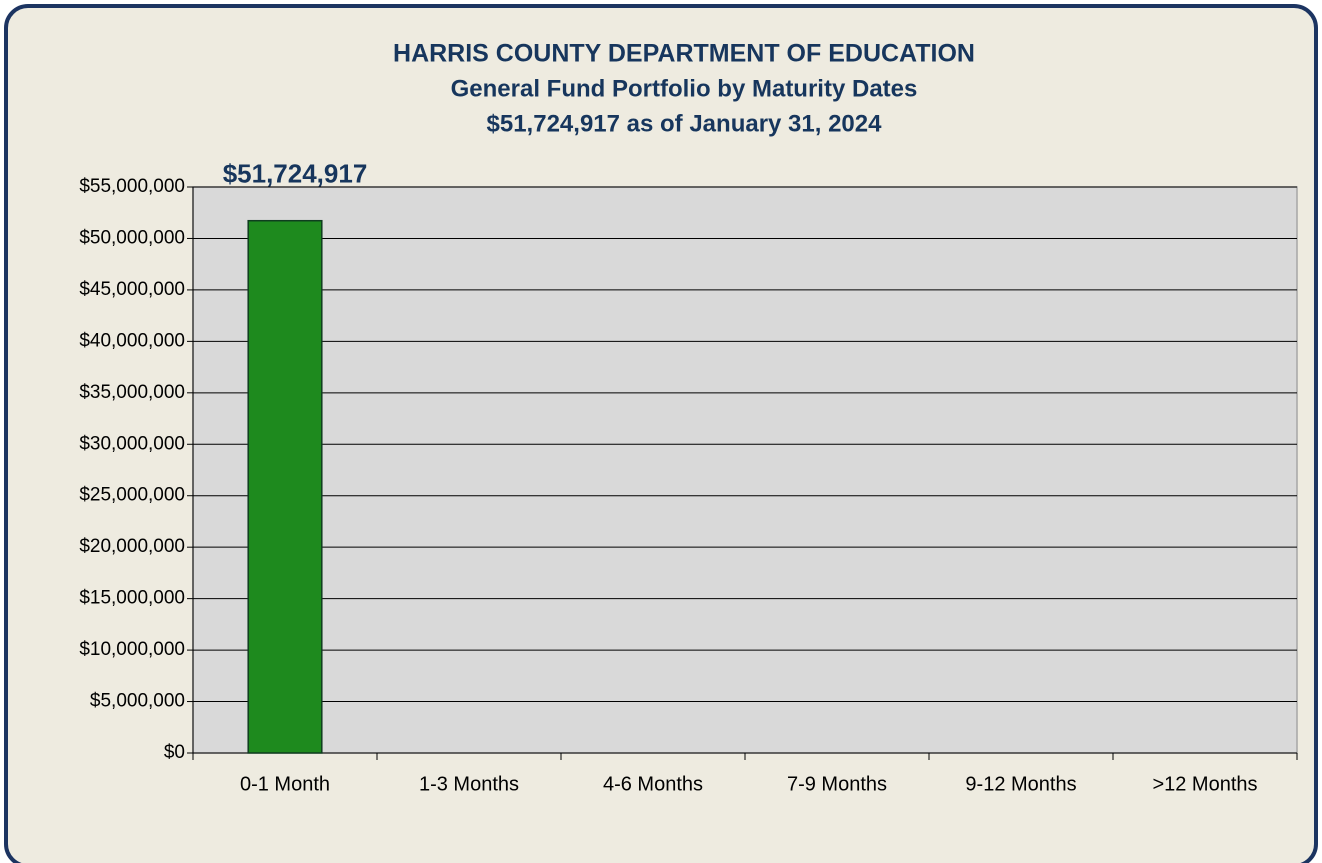  What do you see at coordinates (653, 784) in the screenshot?
I see `x-tick-label: 4-6 Months` at bounding box center [653, 784].